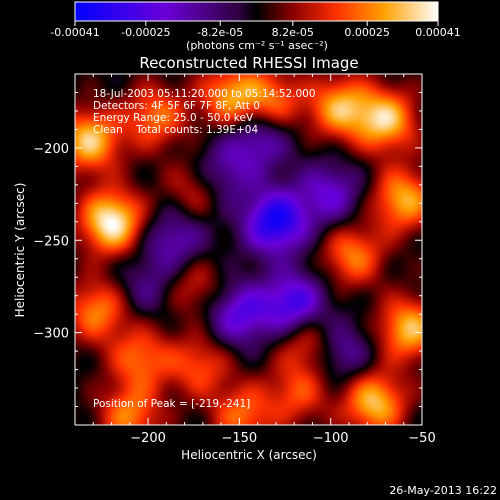 This screenshot has width=500, height=500. What do you see at coordinates (257, 45) in the screenshot?
I see `colorbar-units-label: (photons cm⁻² s⁻¹ asec⁻²)` at bounding box center [257, 45].